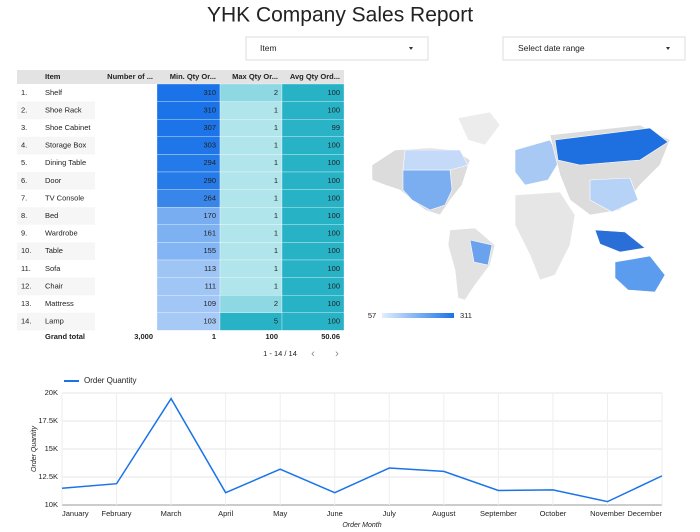 Image resolution: width=700 pixels, height=532 pixels. I want to click on cell: Storage Box, so click(66, 145).